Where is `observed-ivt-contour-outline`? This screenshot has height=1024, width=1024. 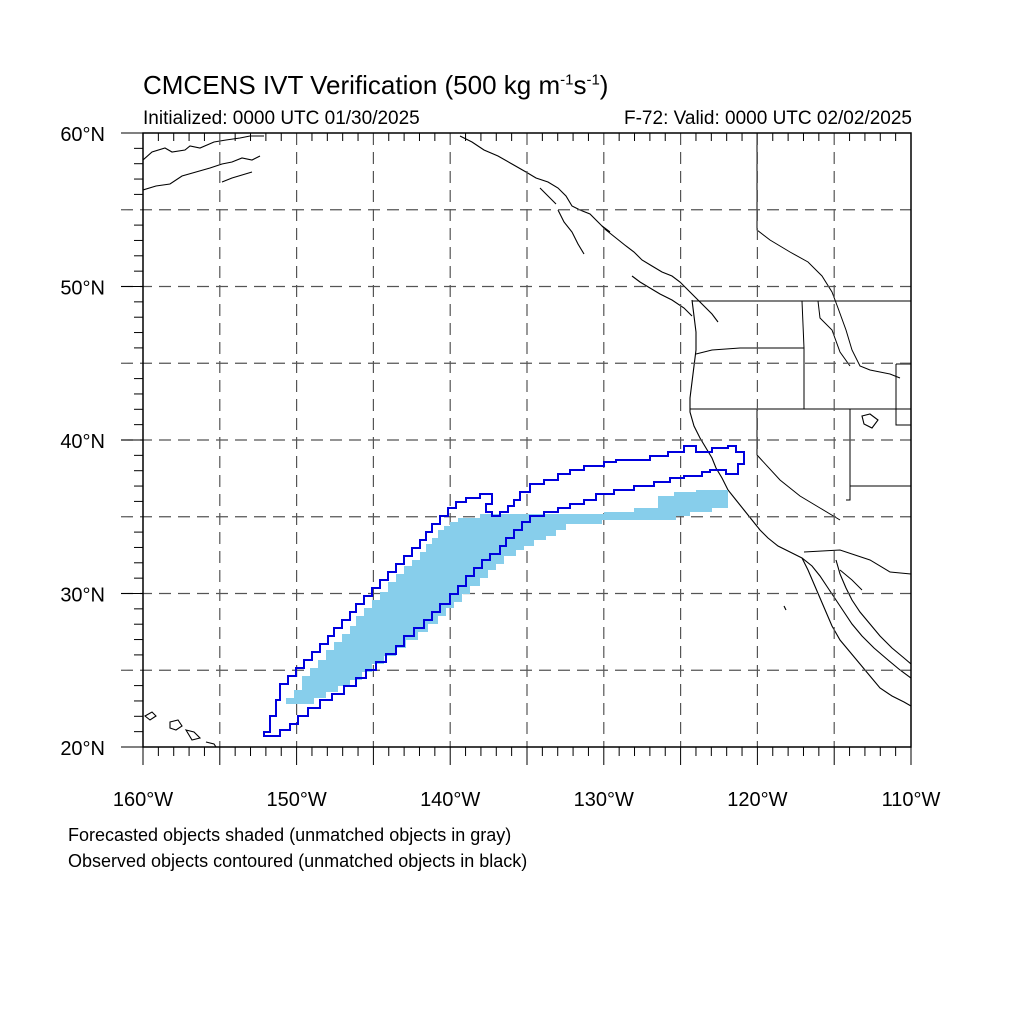
observed-ivt-contour-outline is located at coordinates (504, 591).